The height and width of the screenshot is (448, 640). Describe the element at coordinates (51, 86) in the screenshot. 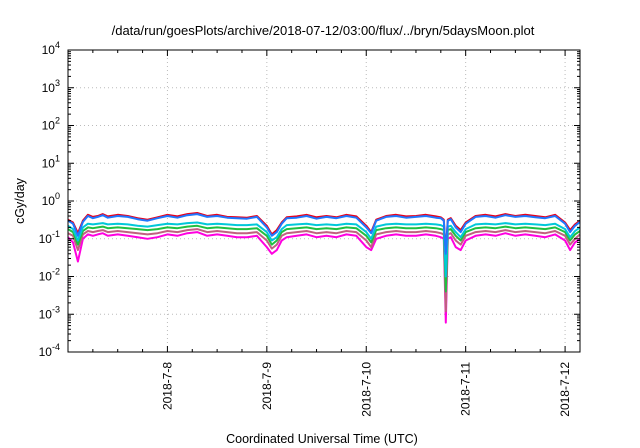

I see `y-tick-label: 10³` at that location.